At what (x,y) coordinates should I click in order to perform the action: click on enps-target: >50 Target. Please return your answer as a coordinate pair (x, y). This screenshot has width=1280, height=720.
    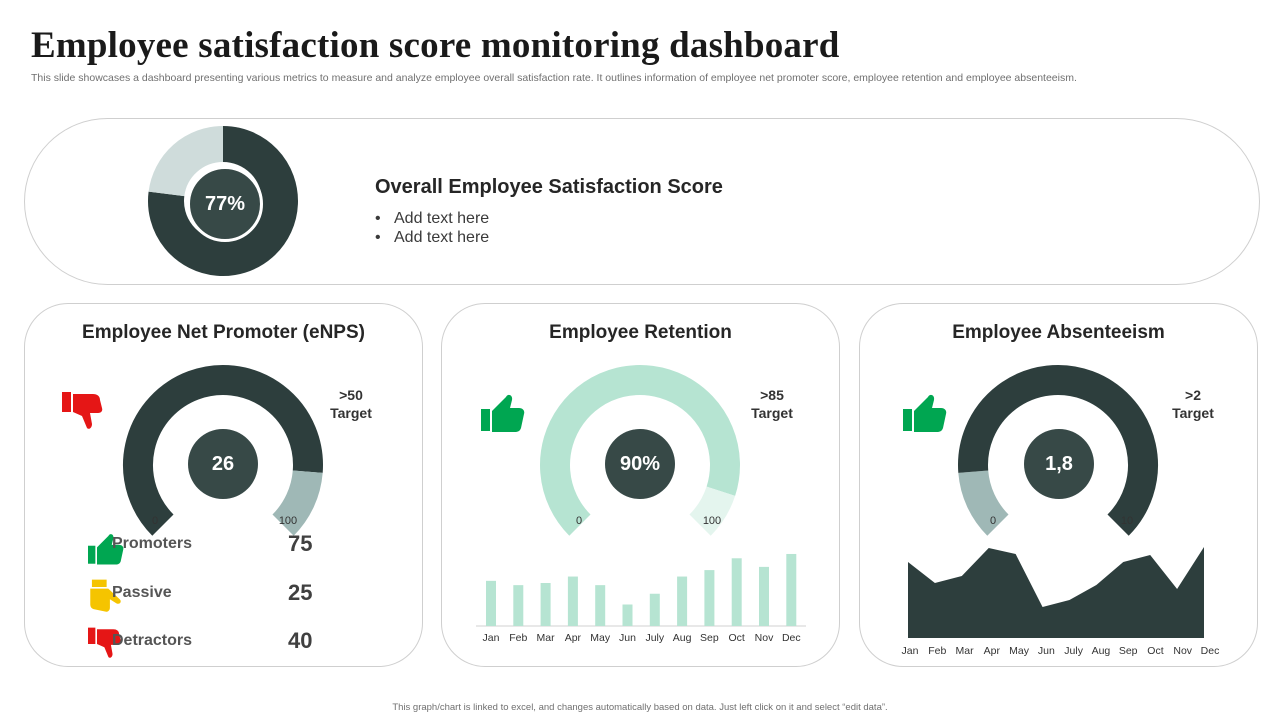
    Looking at the image, I should click on (351, 404).